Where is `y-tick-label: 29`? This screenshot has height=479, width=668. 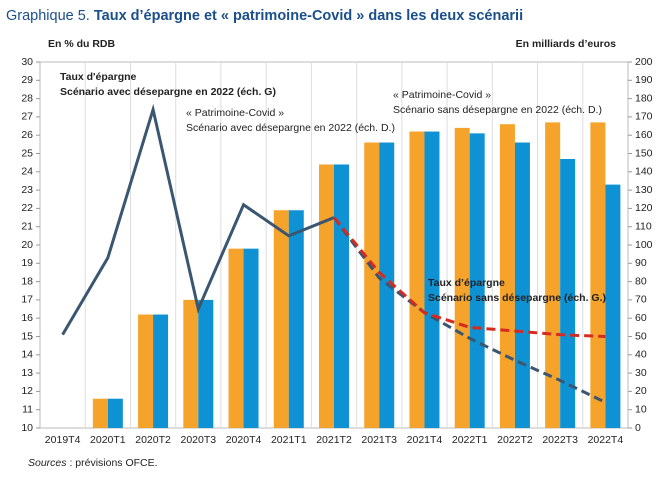 y-tick-label: 29 is located at coordinates (27, 80).